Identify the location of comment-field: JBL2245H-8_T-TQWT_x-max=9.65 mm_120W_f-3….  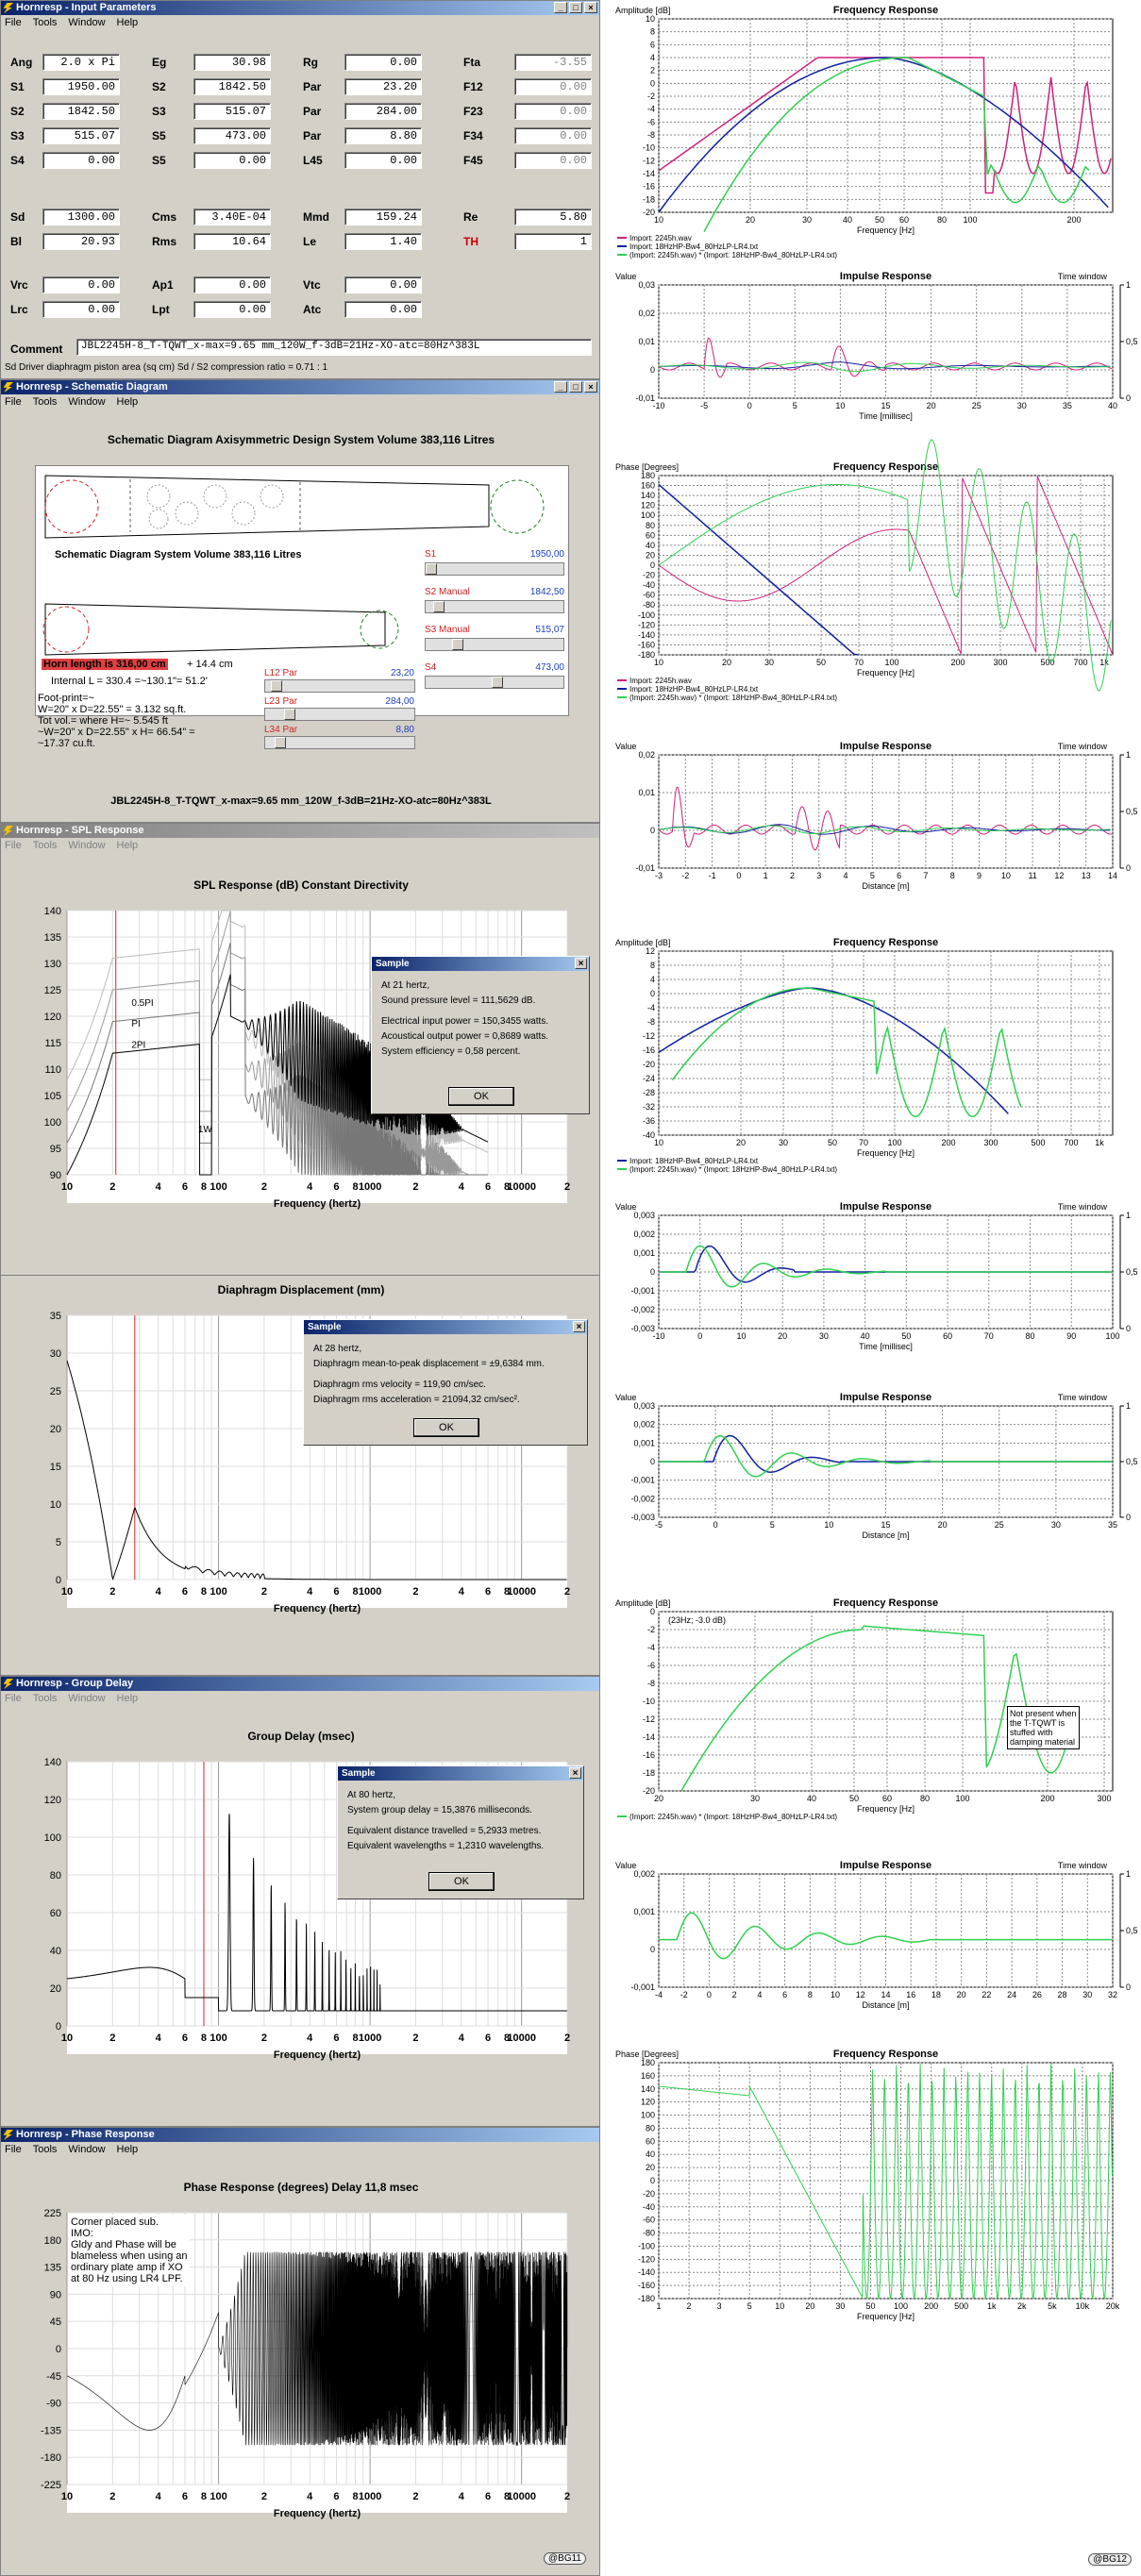
(334, 347).